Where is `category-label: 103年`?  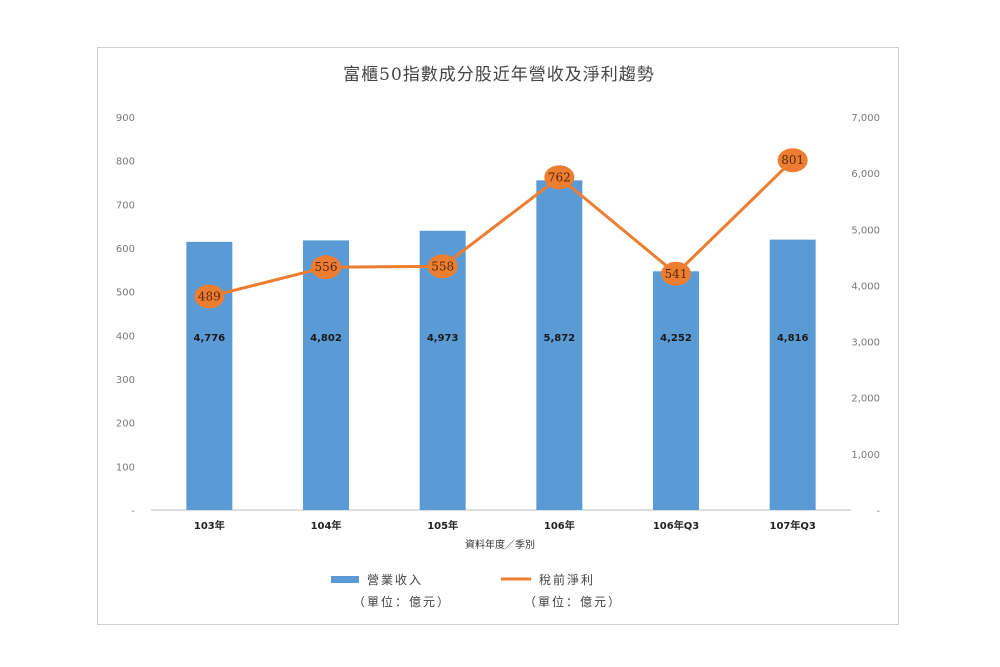 category-label: 103年 is located at coordinates (209, 525).